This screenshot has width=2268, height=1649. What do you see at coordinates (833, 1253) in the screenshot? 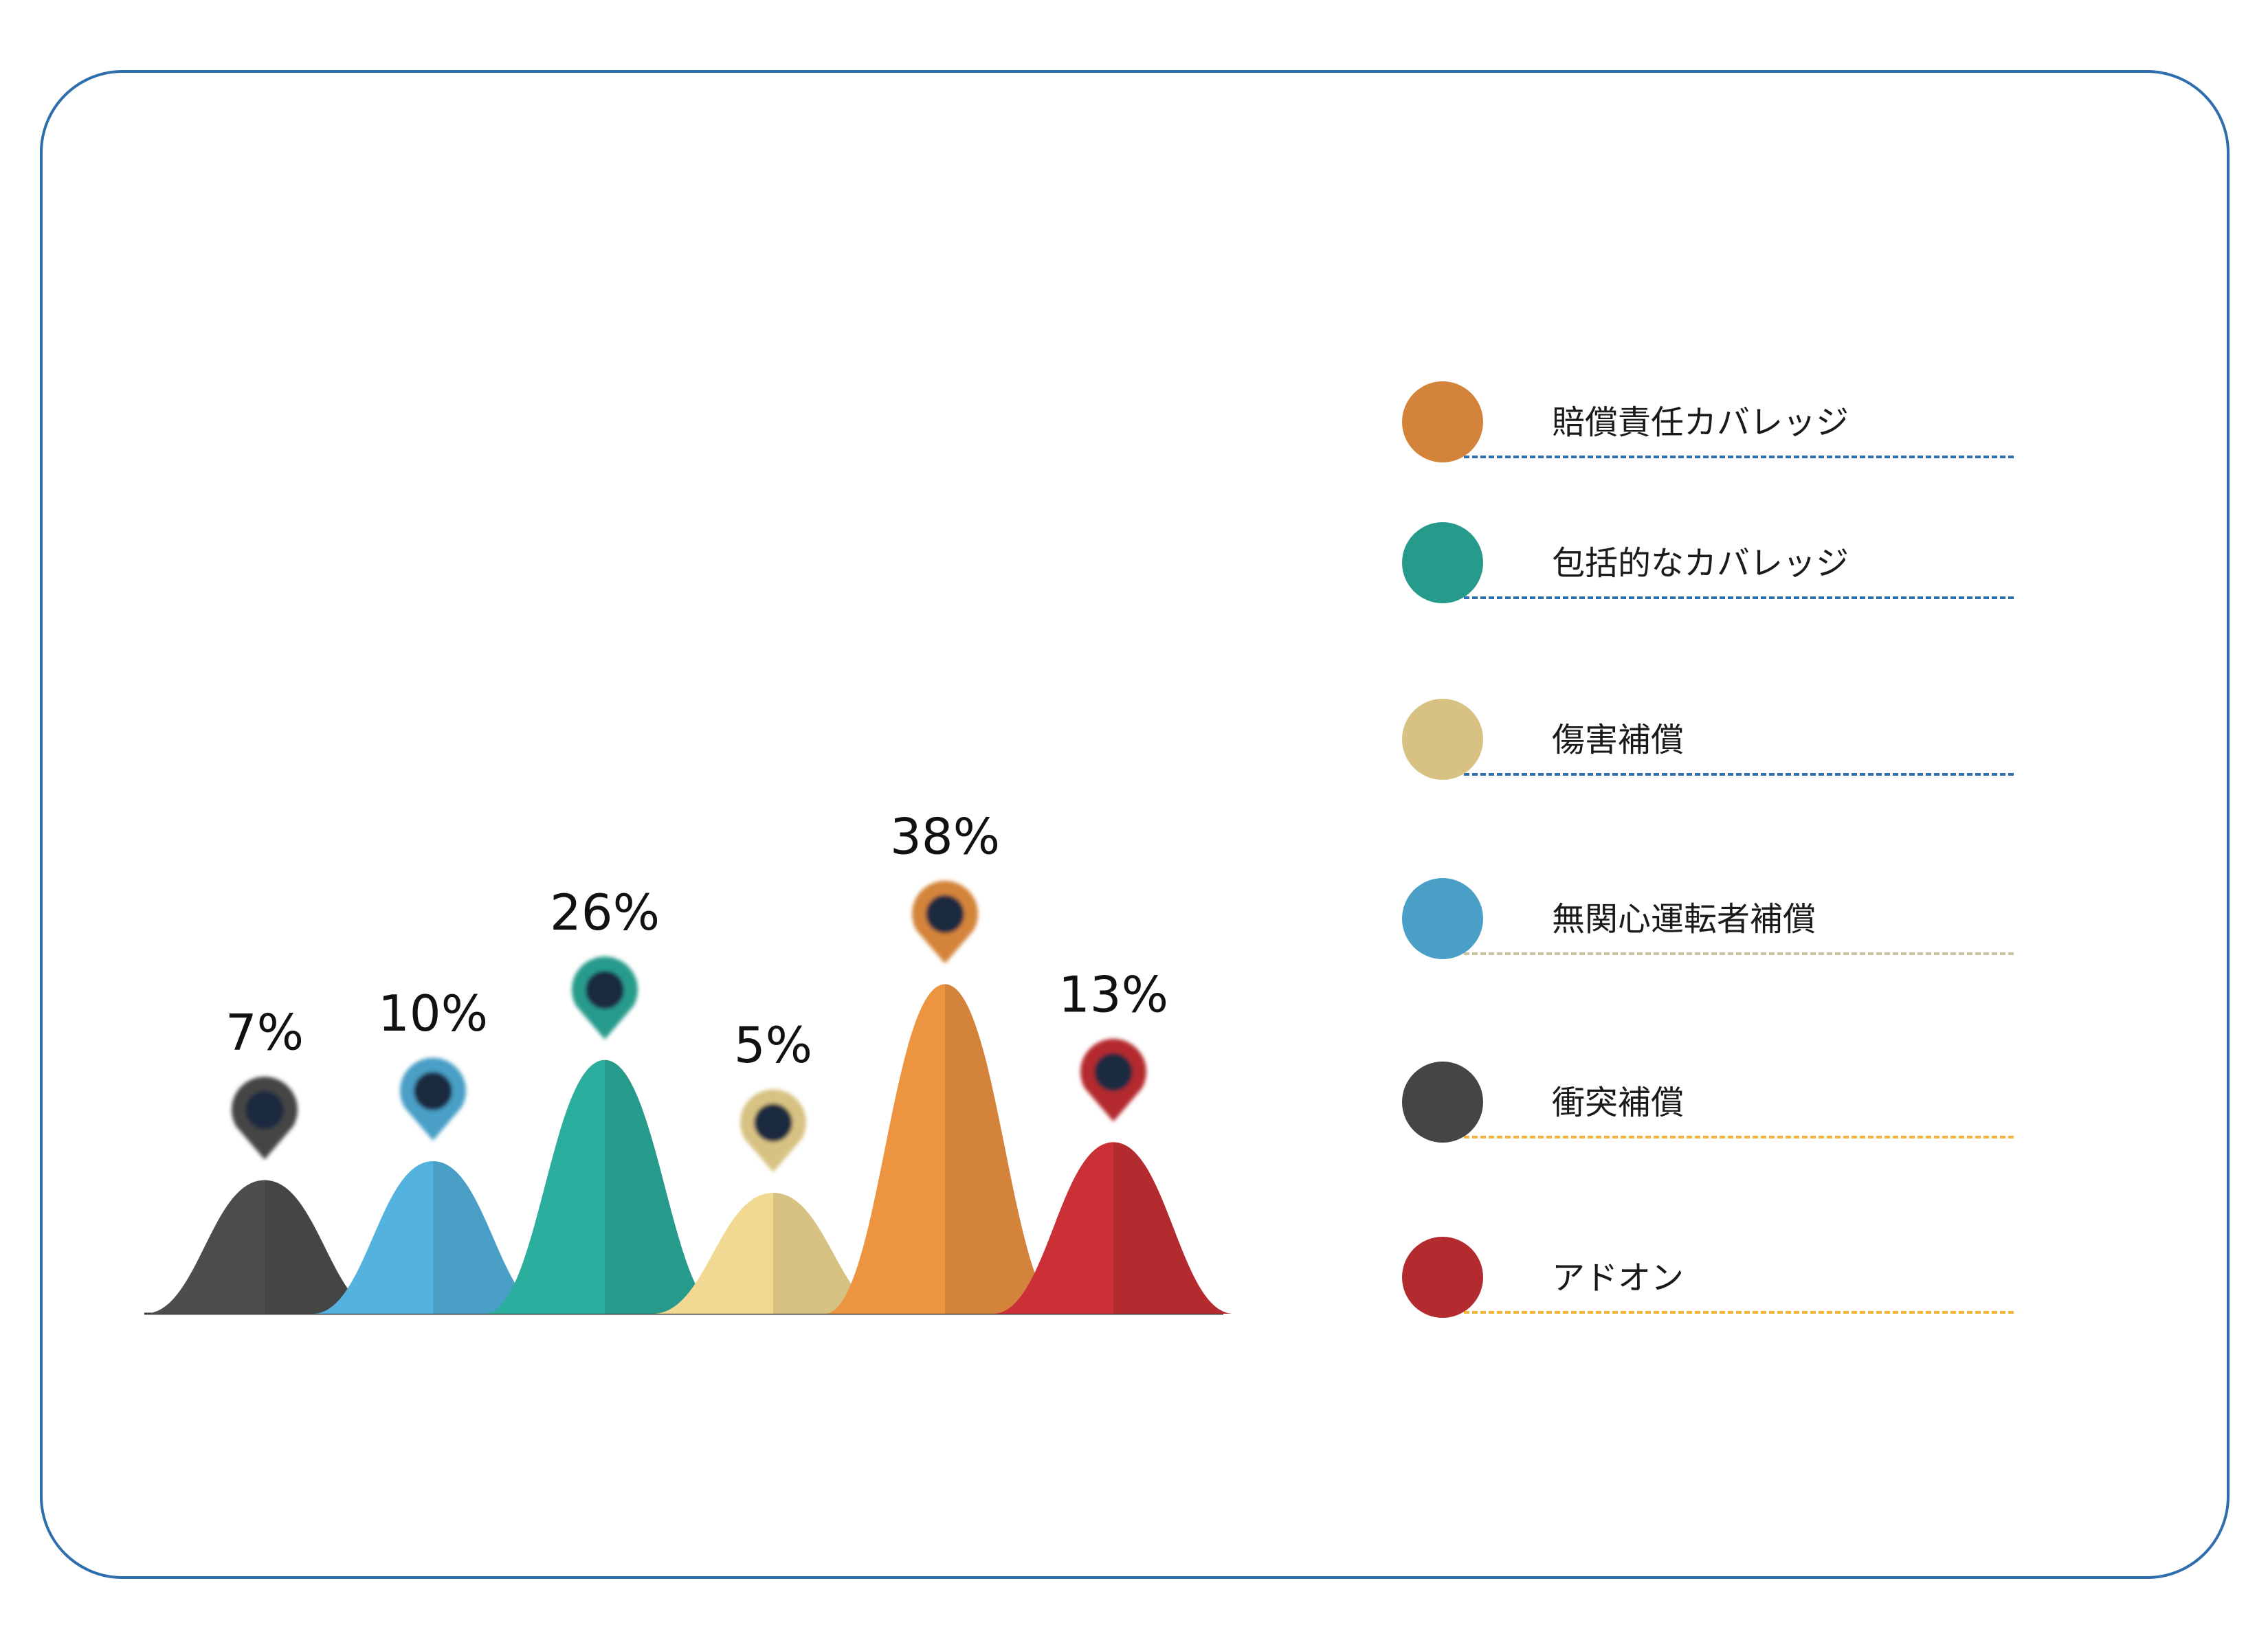
I see `peak-4-right-half` at bounding box center [833, 1253].